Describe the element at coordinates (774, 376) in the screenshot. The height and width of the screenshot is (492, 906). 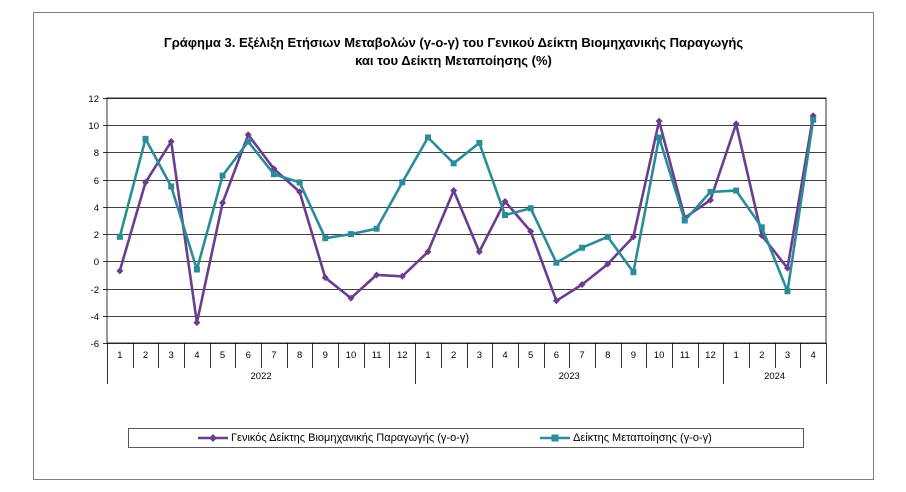
I see `year-label: 2024` at that location.